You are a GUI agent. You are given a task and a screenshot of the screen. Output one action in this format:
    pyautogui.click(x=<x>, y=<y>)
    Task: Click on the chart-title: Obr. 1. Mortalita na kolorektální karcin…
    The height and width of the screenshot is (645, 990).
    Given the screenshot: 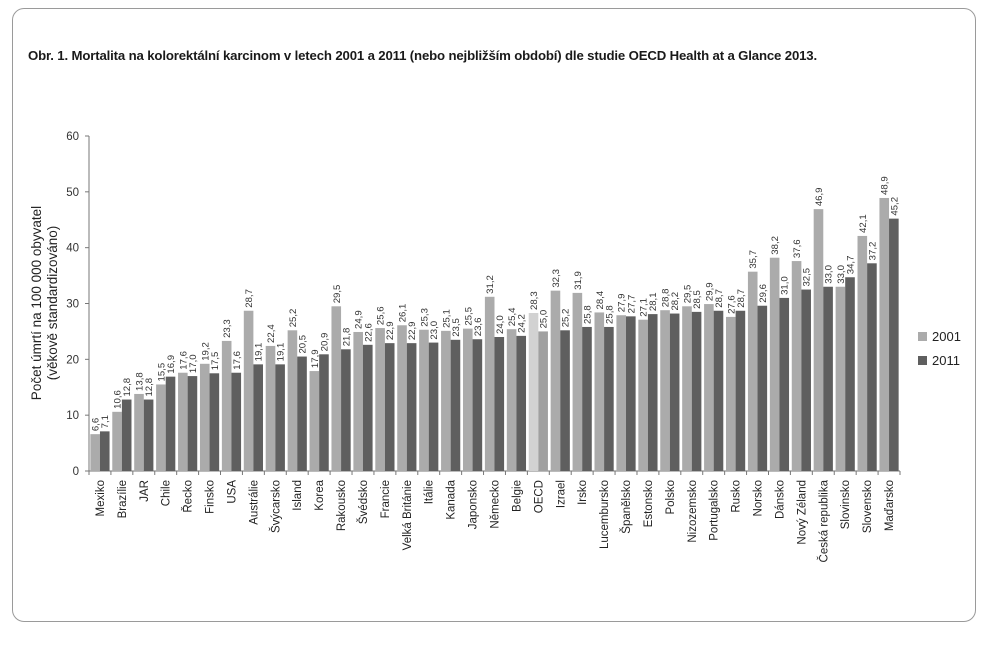 What is the action you would take?
    pyautogui.click(x=423, y=55)
    